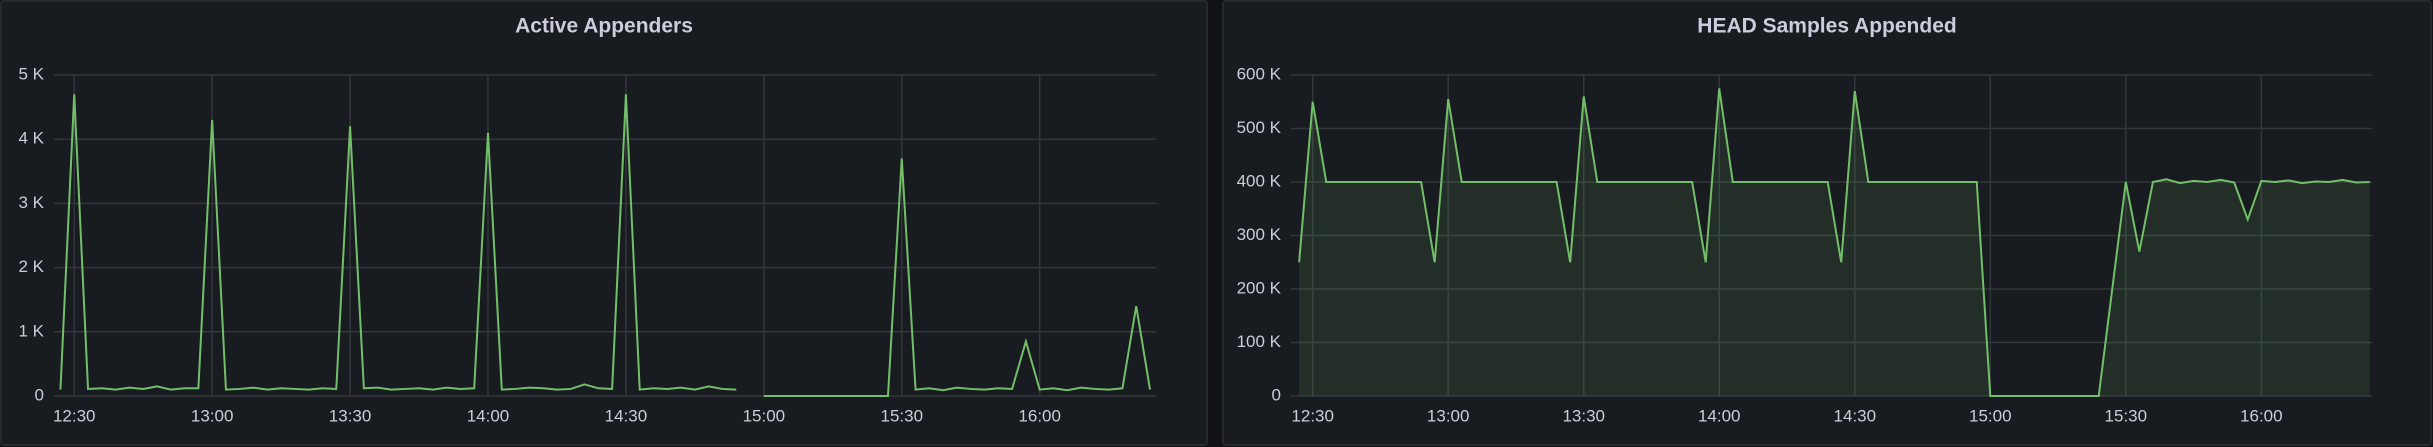 The image size is (2433, 447). What do you see at coordinates (604, 26) in the screenshot?
I see `panel-title: Active Appenders` at bounding box center [604, 26].